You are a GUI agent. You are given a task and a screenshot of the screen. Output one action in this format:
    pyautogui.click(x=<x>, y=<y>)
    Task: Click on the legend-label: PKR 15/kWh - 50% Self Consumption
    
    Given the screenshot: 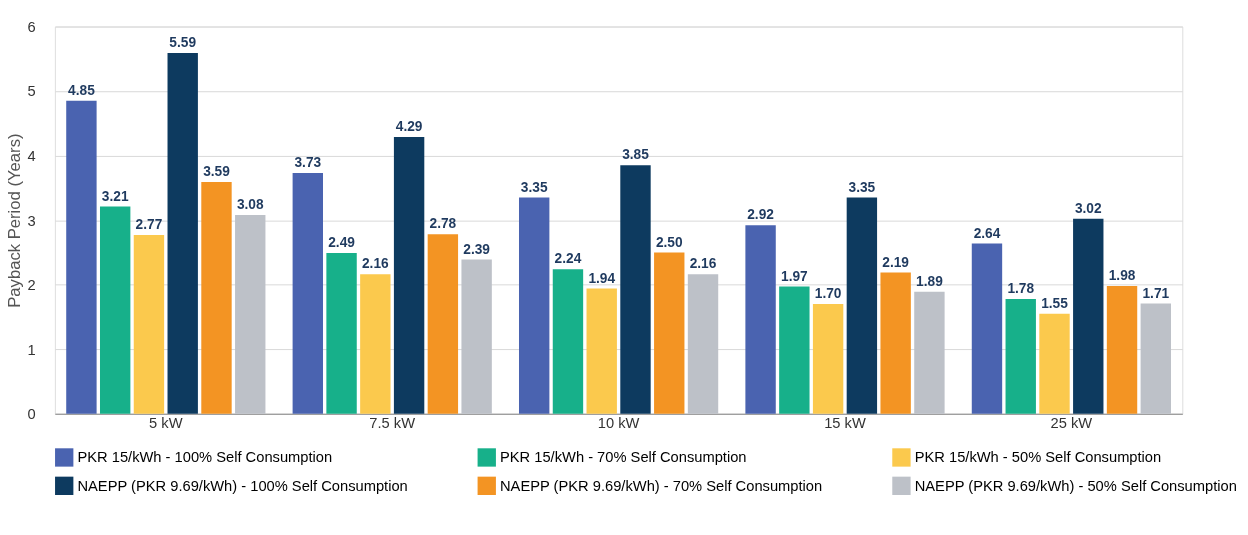 What is the action you would take?
    pyautogui.click(x=1038, y=457)
    